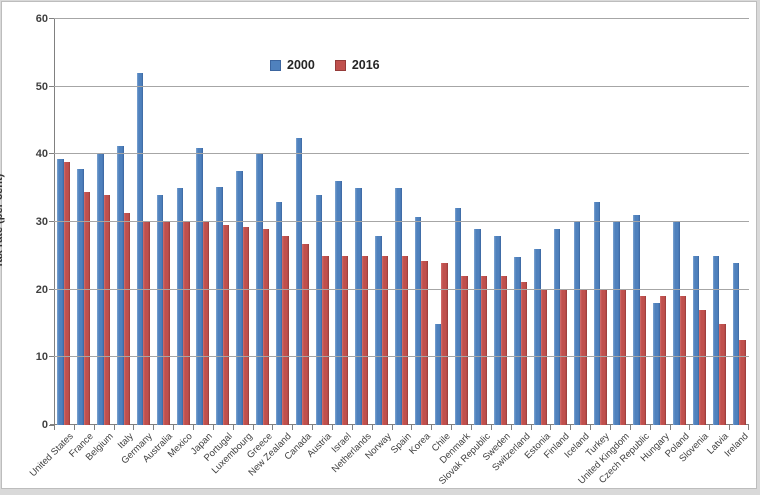 The height and width of the screenshot is (495, 760). I want to click on bar-2016-chile, so click(444, 343).